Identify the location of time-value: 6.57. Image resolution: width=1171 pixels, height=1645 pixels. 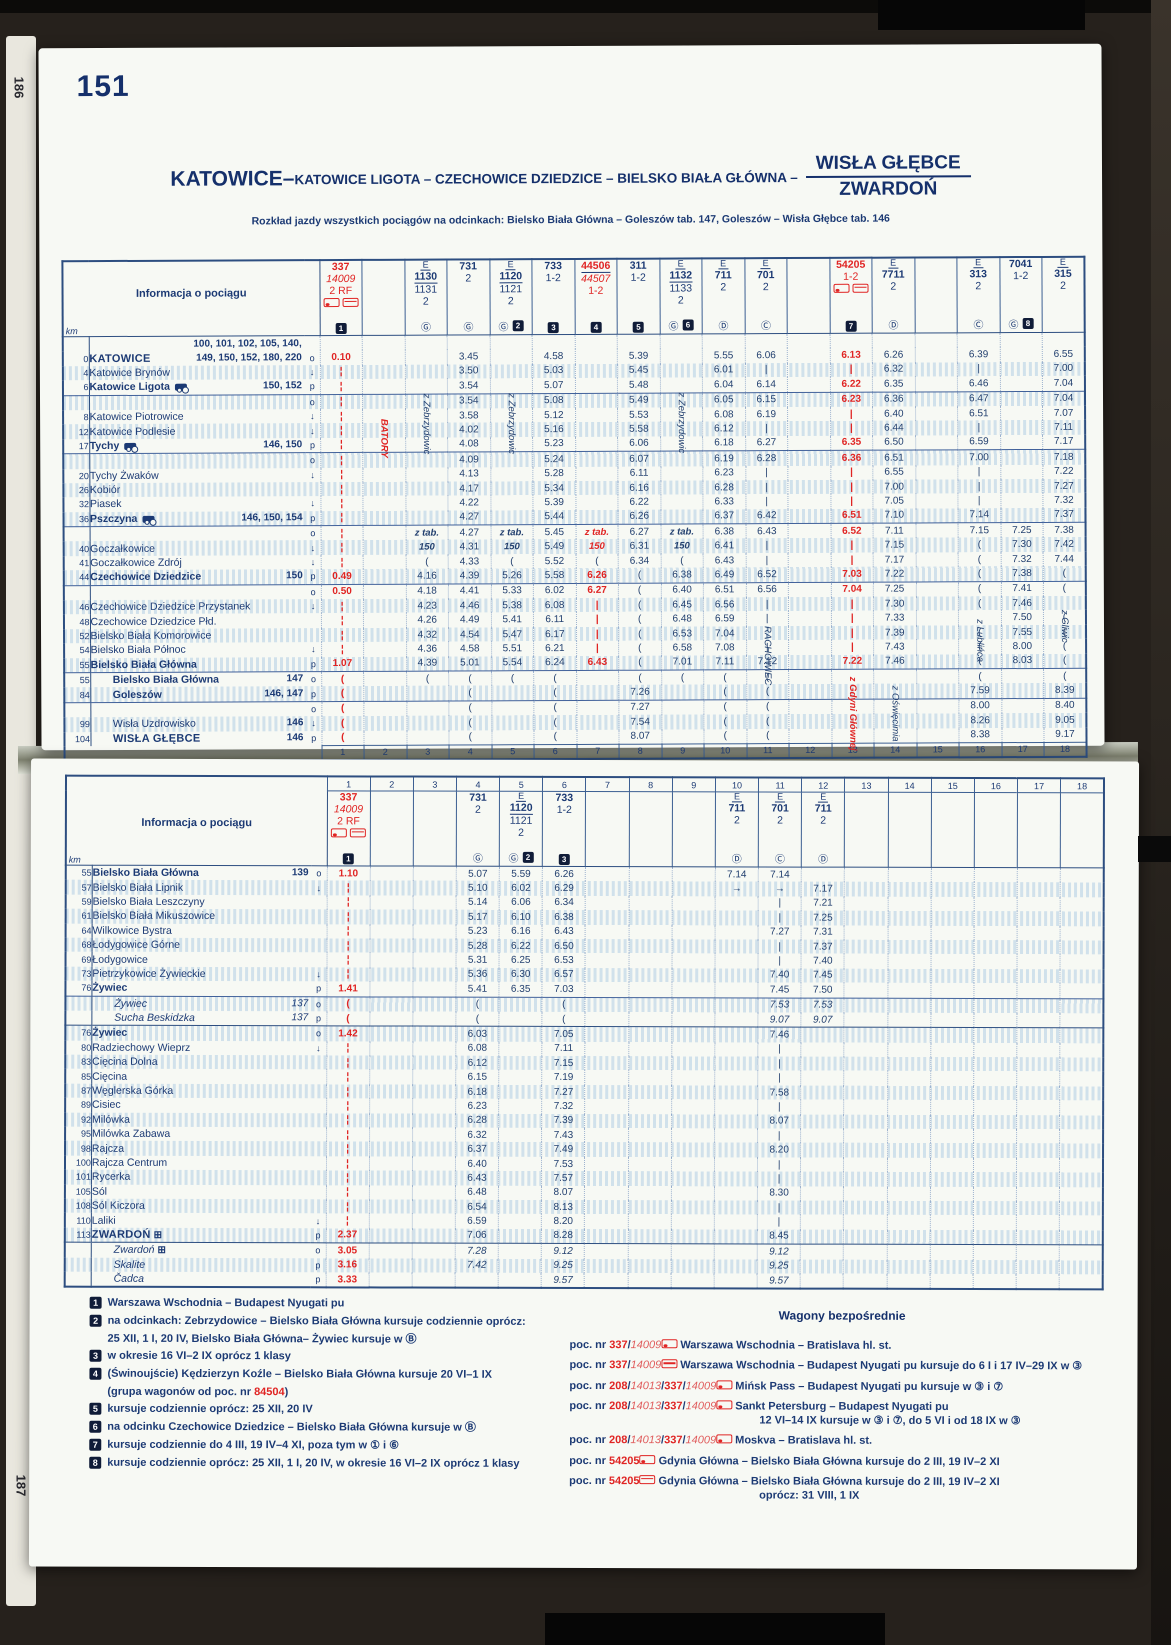
(564, 975).